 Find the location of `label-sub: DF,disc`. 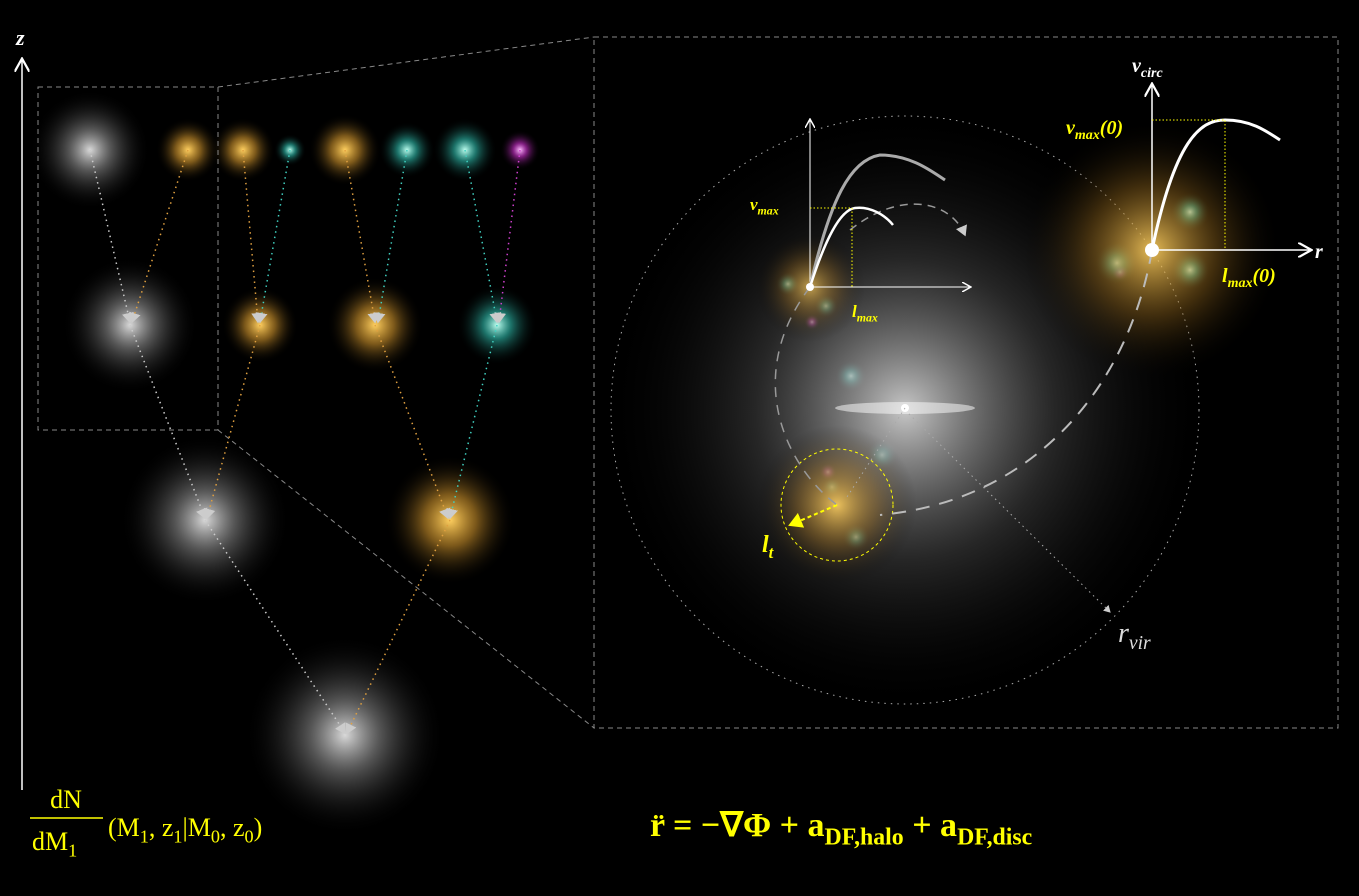

label-sub: DF,disc is located at coordinates (994, 838).